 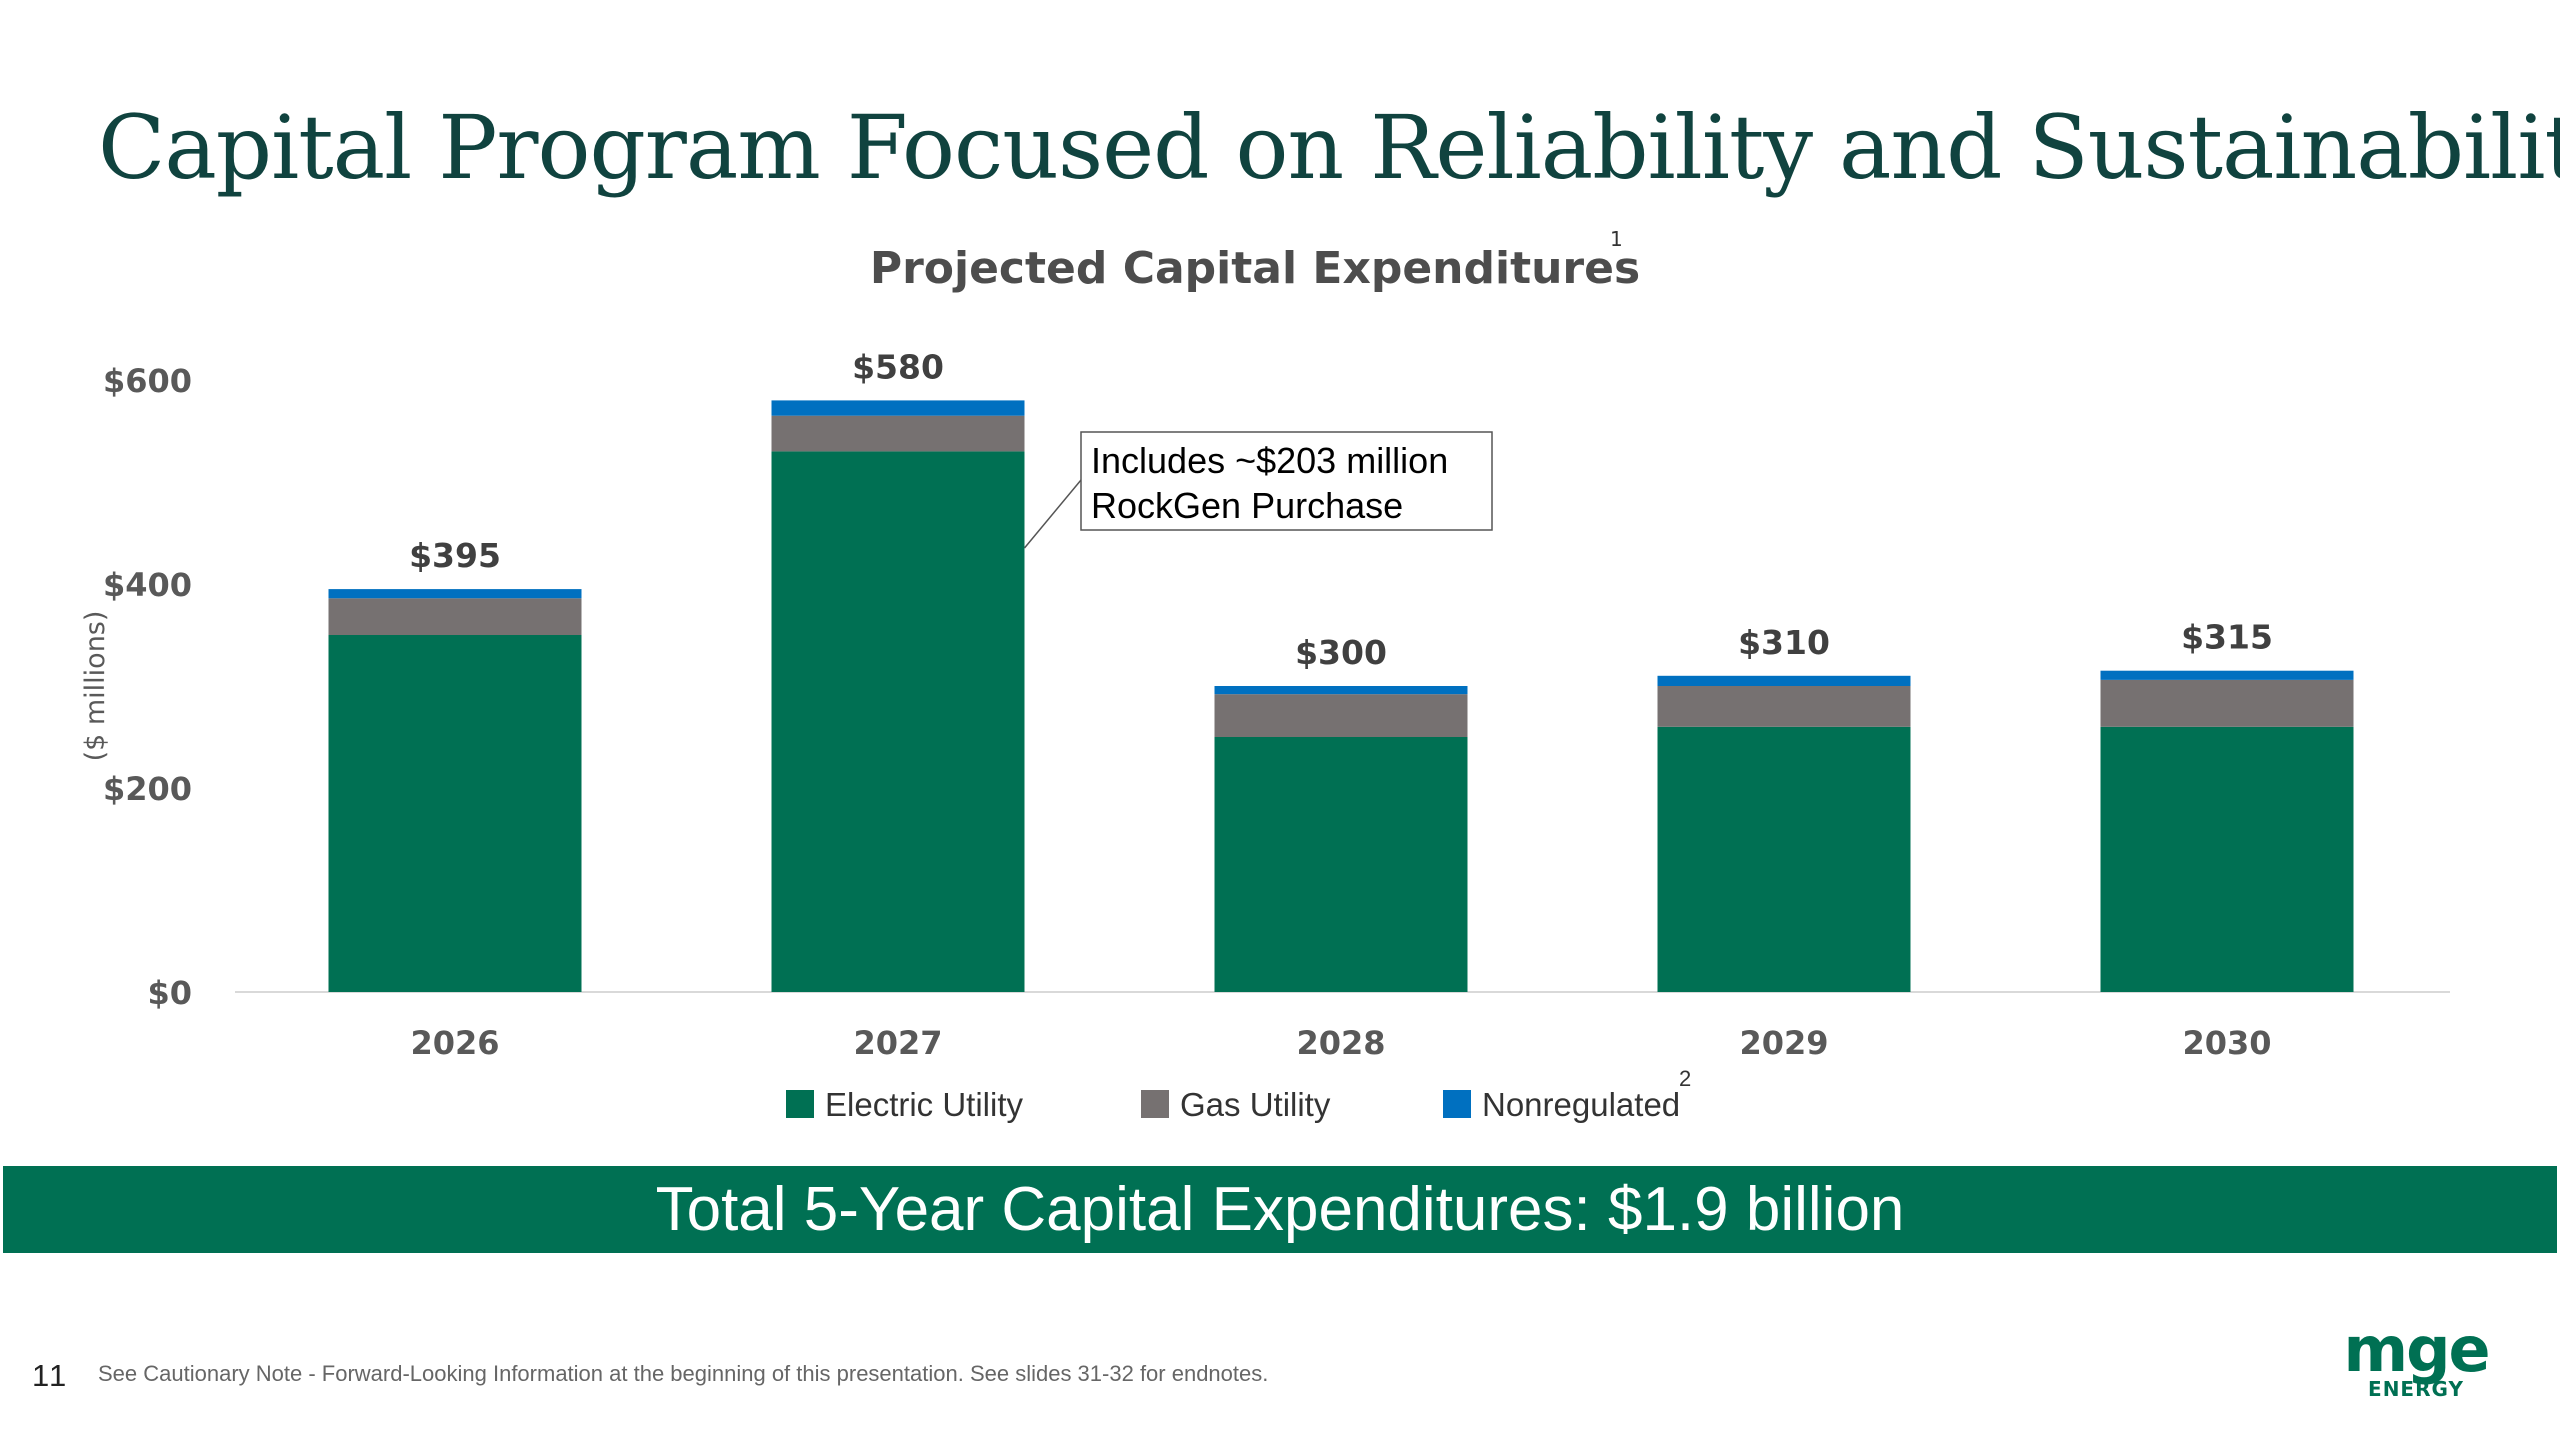 I want to click on mge-energy-logo: mge ENERGY, so click(x=2416, y=1357).